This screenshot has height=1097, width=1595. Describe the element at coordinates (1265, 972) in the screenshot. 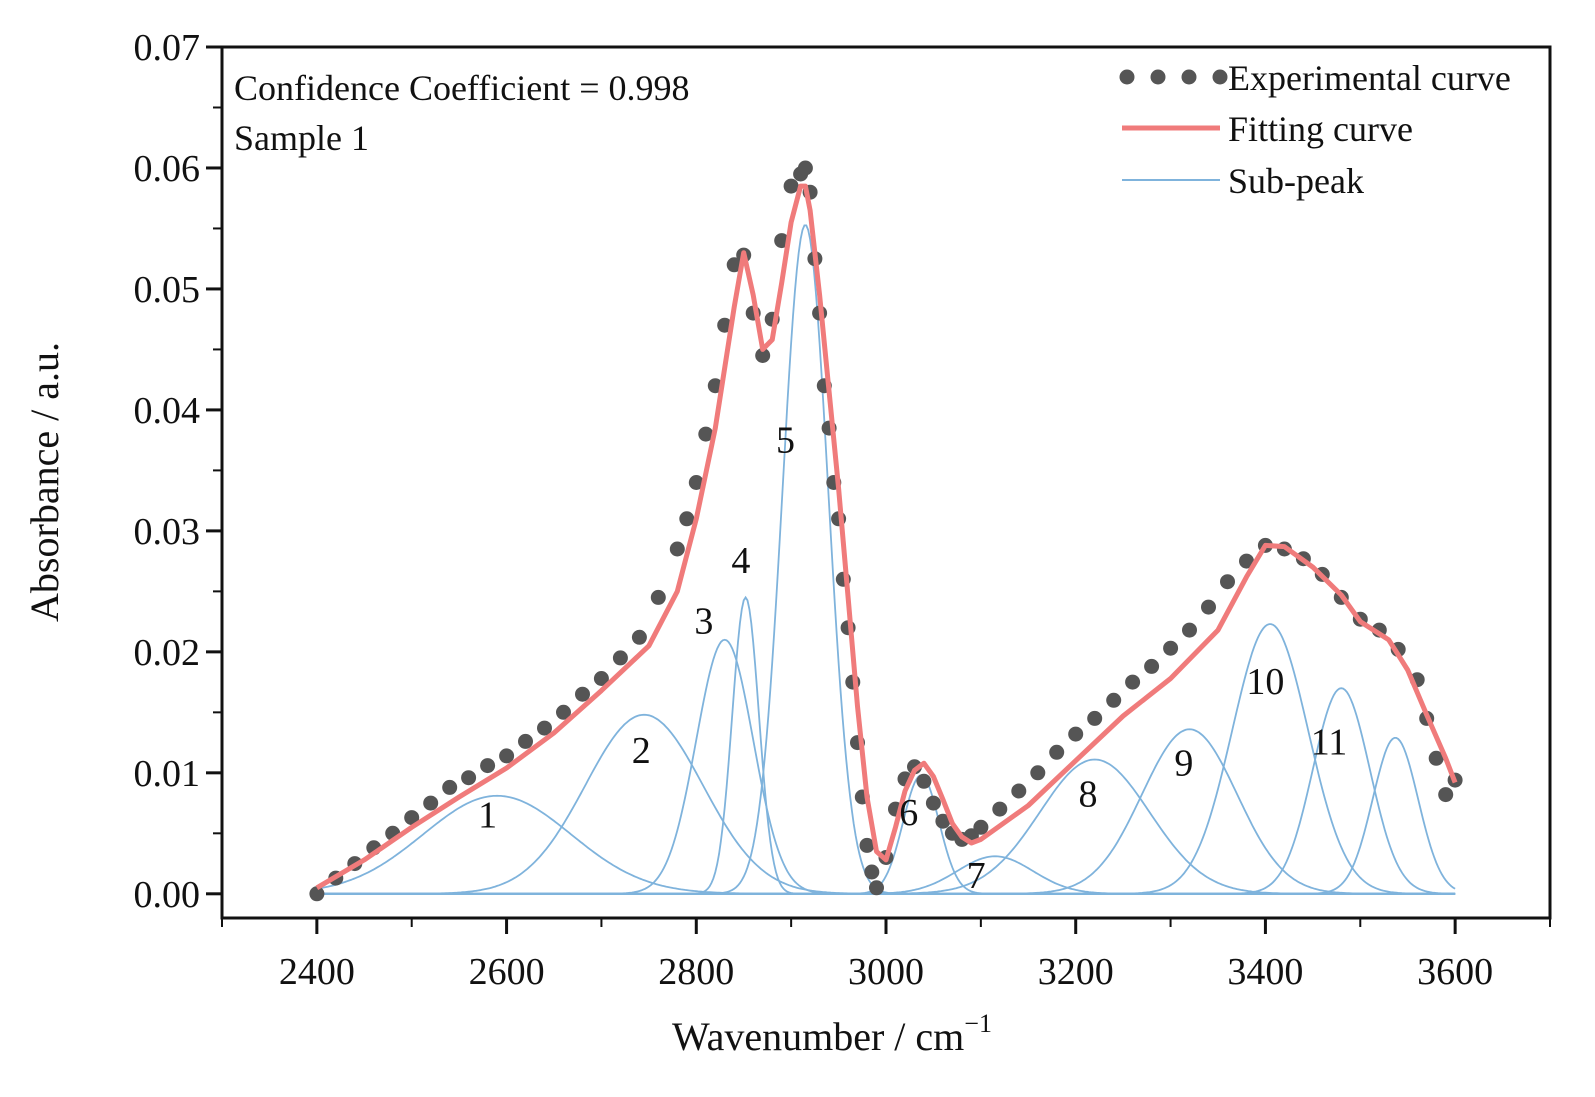

I see `x-tick-label: 3400` at that location.